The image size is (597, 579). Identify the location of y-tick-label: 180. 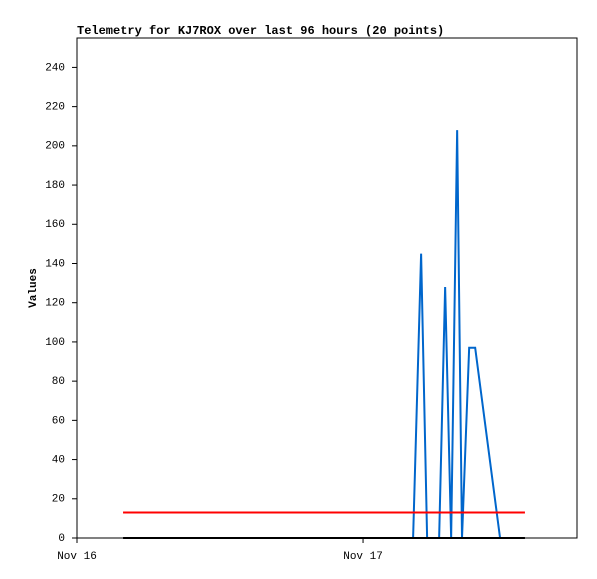
(55, 186).